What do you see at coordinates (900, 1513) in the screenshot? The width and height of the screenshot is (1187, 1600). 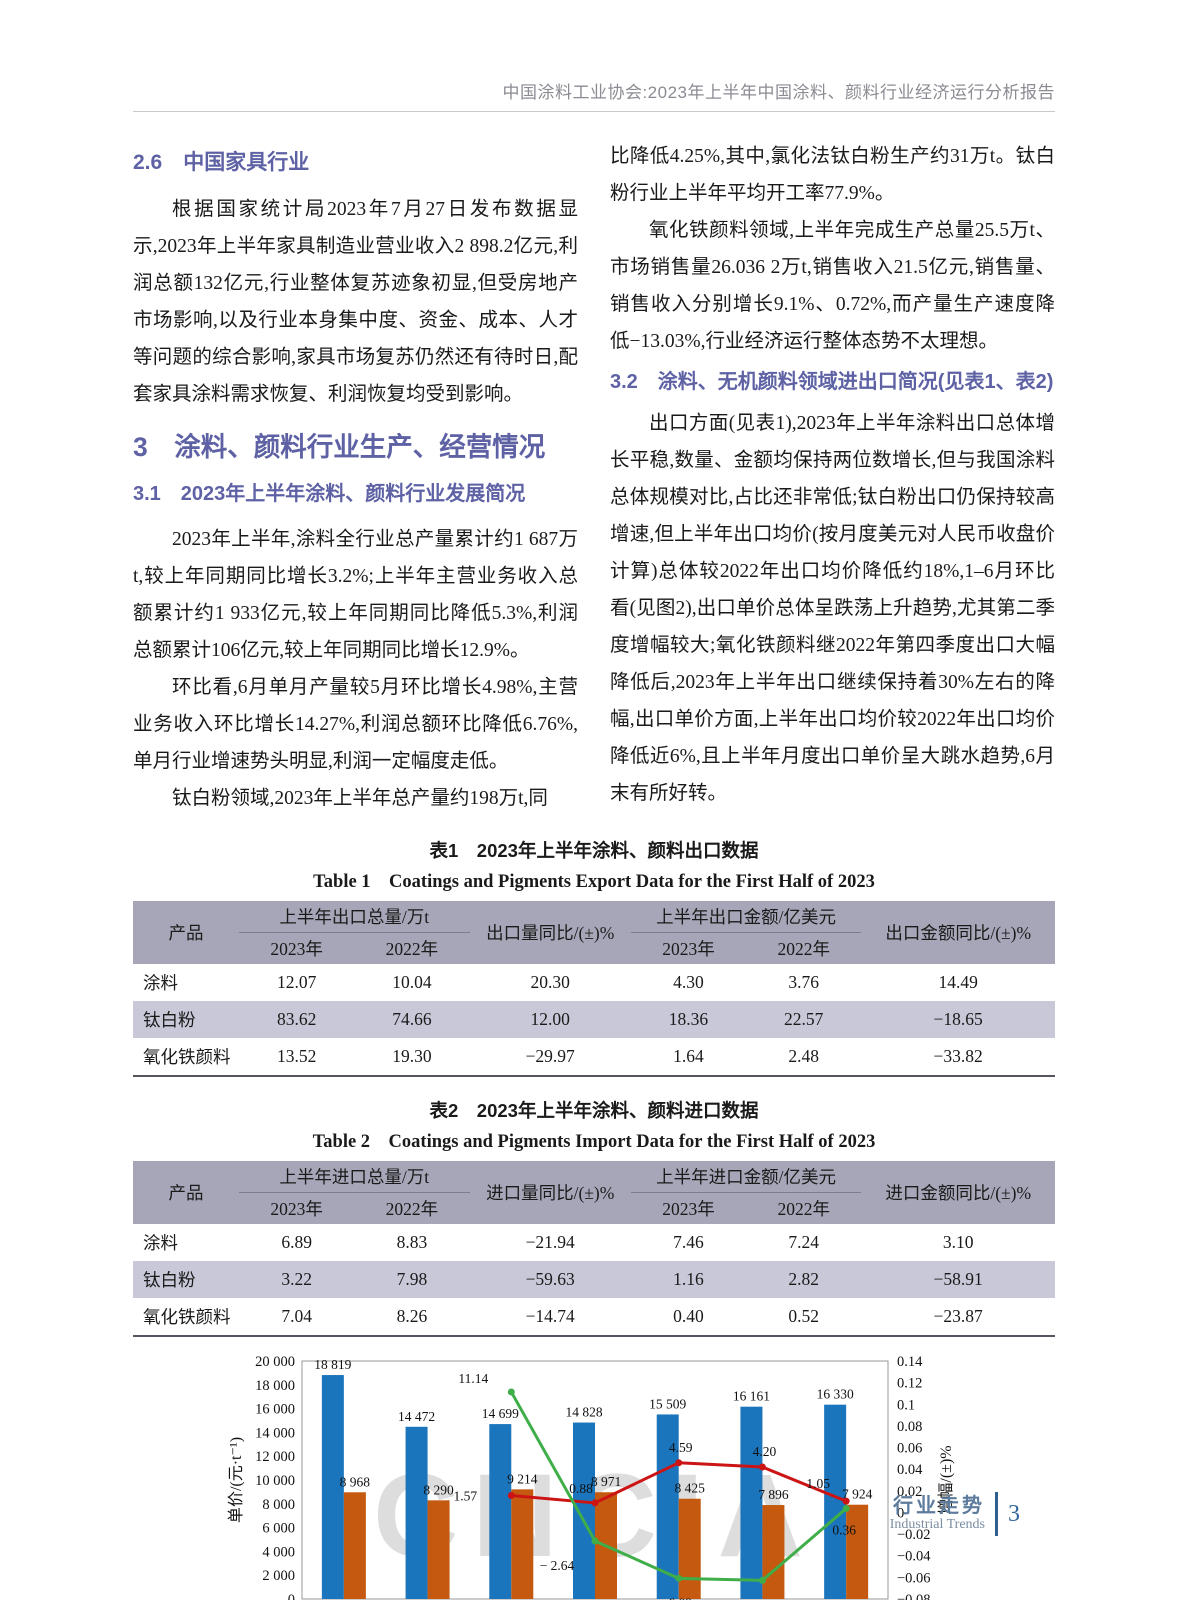 I see `y-right-tick: 0` at bounding box center [900, 1513].